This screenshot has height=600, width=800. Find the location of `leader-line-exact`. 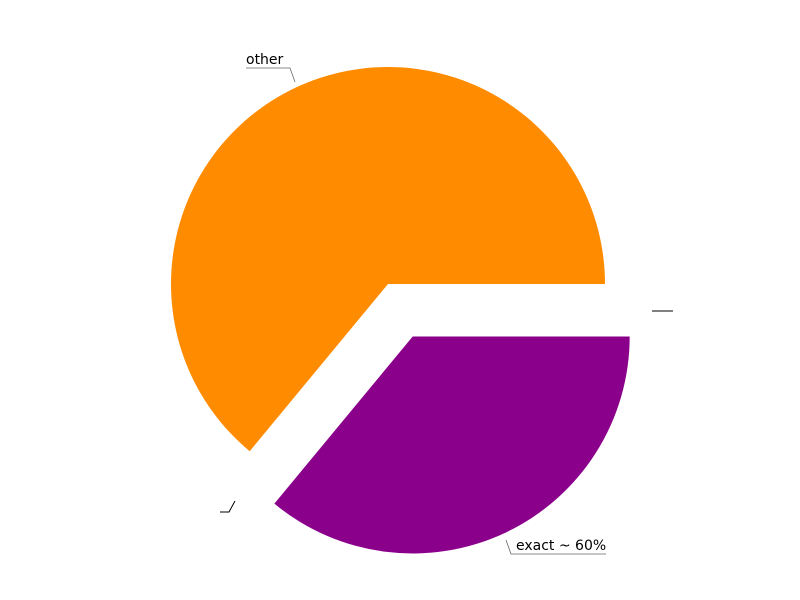

leader-line-exact is located at coordinates (555, 547).